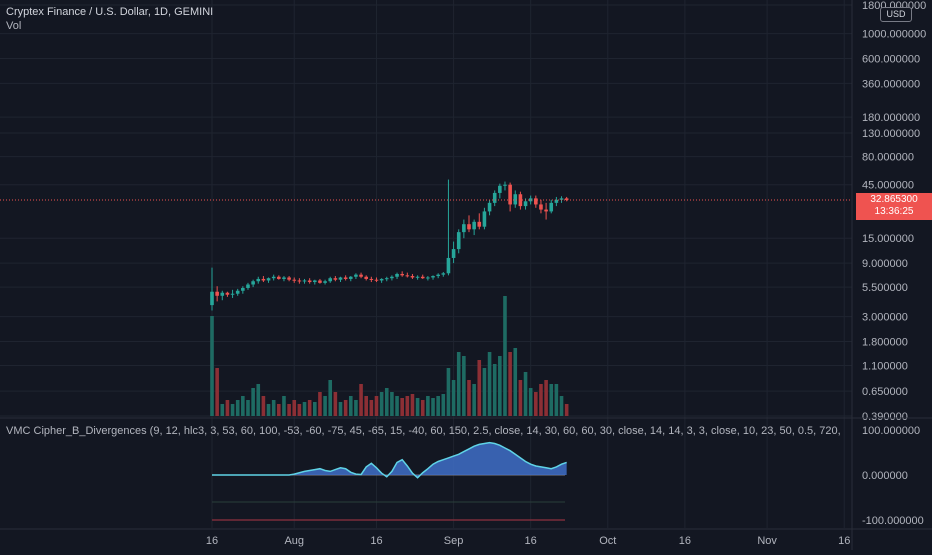 The height and width of the screenshot is (555, 932). Describe the element at coordinates (891, 118) in the screenshot. I see `price-tick-label: 180.000000` at that location.